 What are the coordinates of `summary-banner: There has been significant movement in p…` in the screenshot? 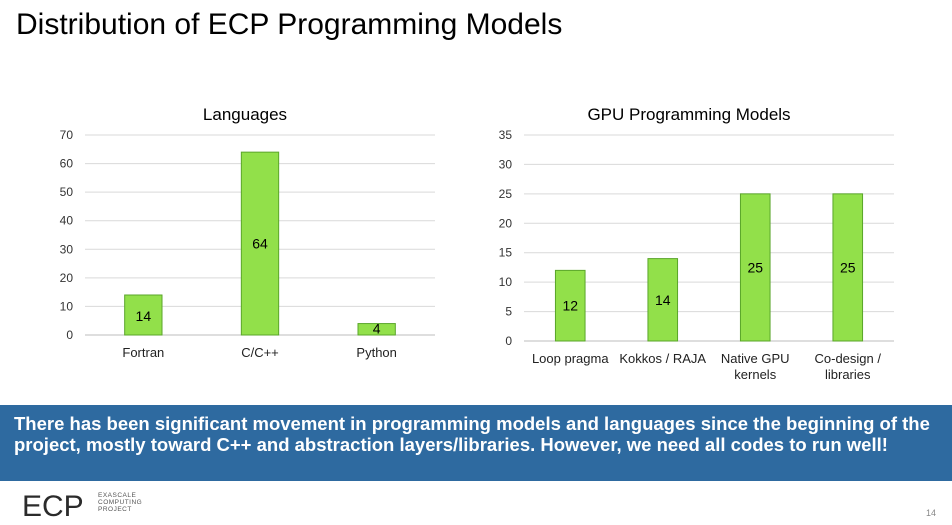 It's located at (476, 443).